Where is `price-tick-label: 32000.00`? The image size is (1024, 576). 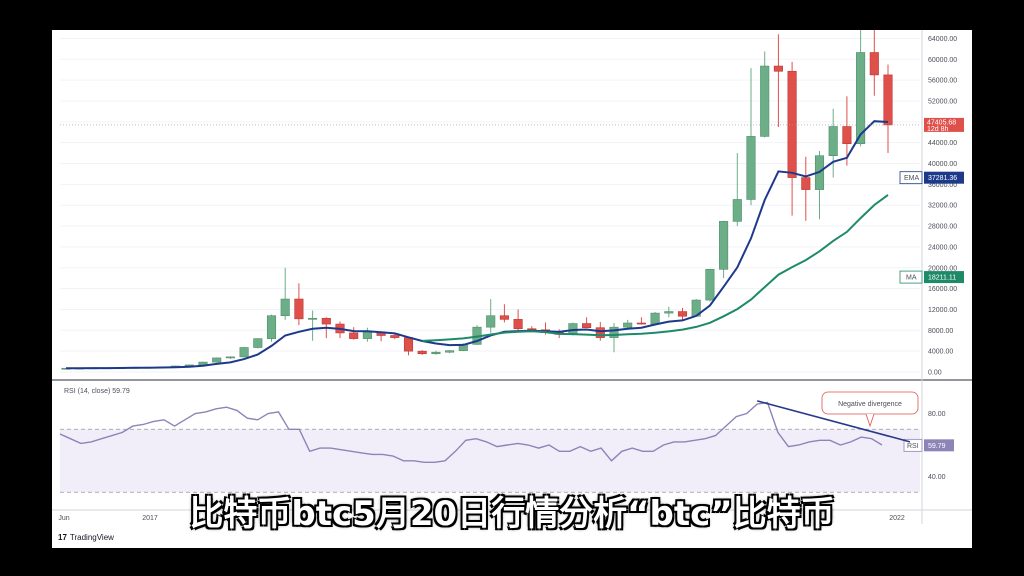
price-tick-label: 32000.00 is located at coordinates (942, 206).